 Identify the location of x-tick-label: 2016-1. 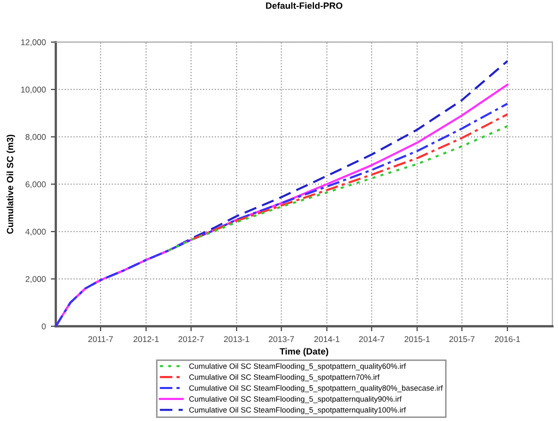
(507, 339).